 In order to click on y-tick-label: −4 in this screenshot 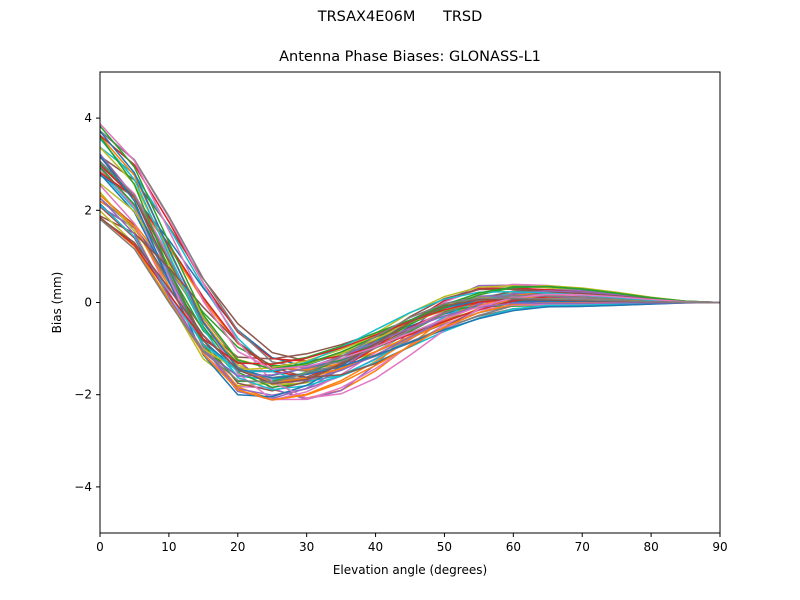, I will do `click(83, 487)`.